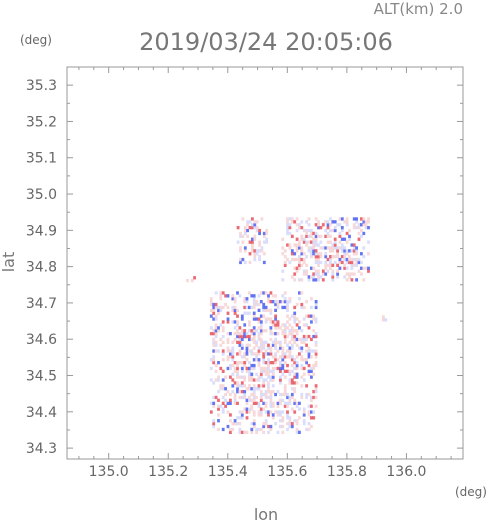  I want to click on y-tick-label: 34.8, so click(41, 268).